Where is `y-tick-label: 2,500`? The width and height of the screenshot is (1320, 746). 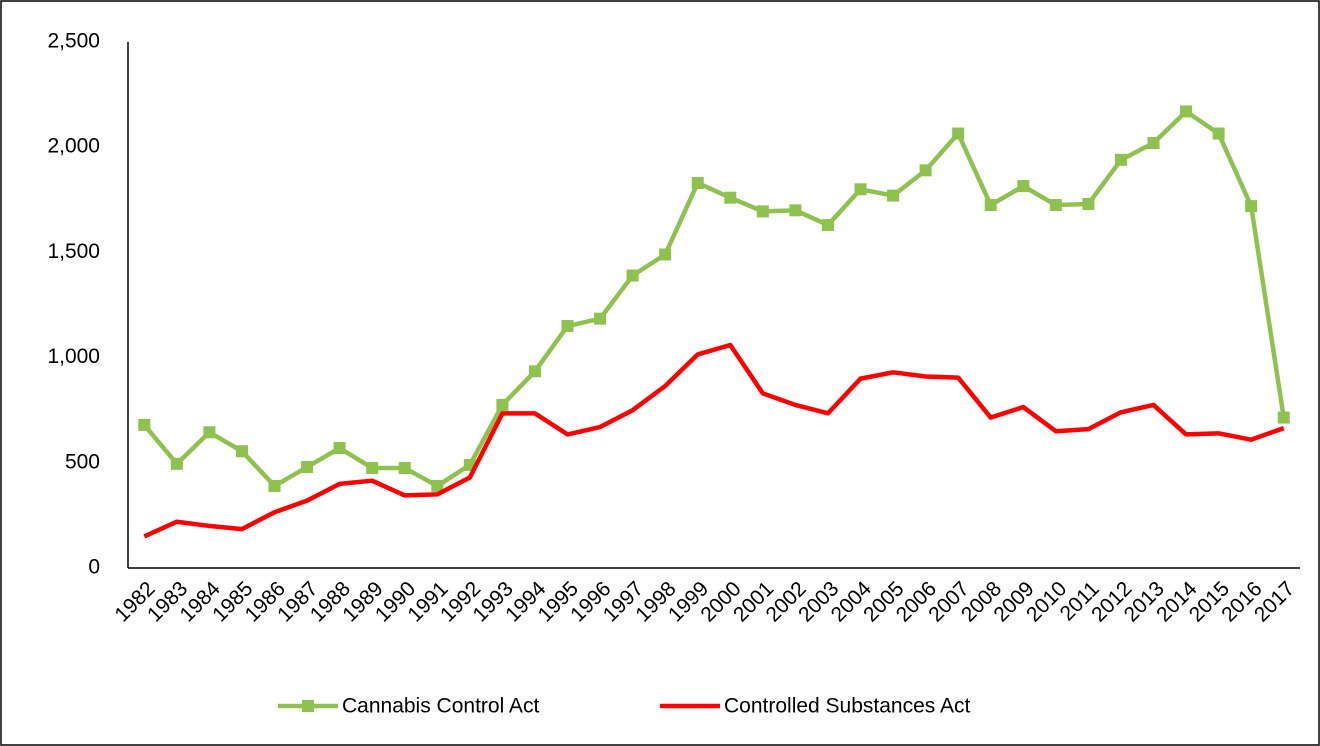
y-tick-label: 2,500 is located at coordinates (73, 41).